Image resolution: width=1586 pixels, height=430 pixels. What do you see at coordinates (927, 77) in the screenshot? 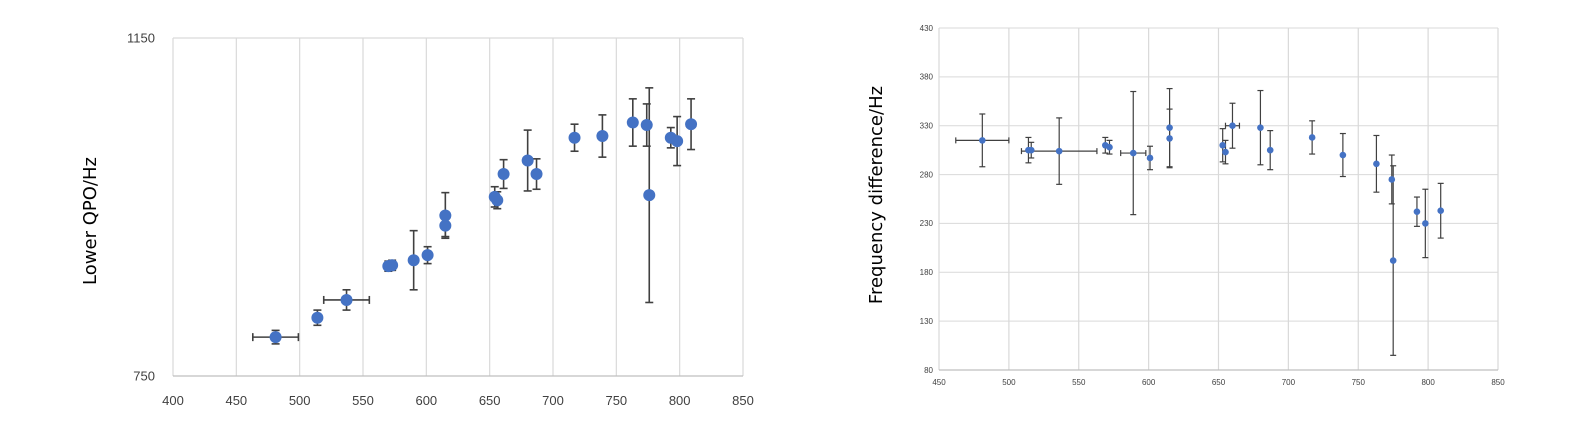
I see `y-tick-label: 380` at bounding box center [927, 77].